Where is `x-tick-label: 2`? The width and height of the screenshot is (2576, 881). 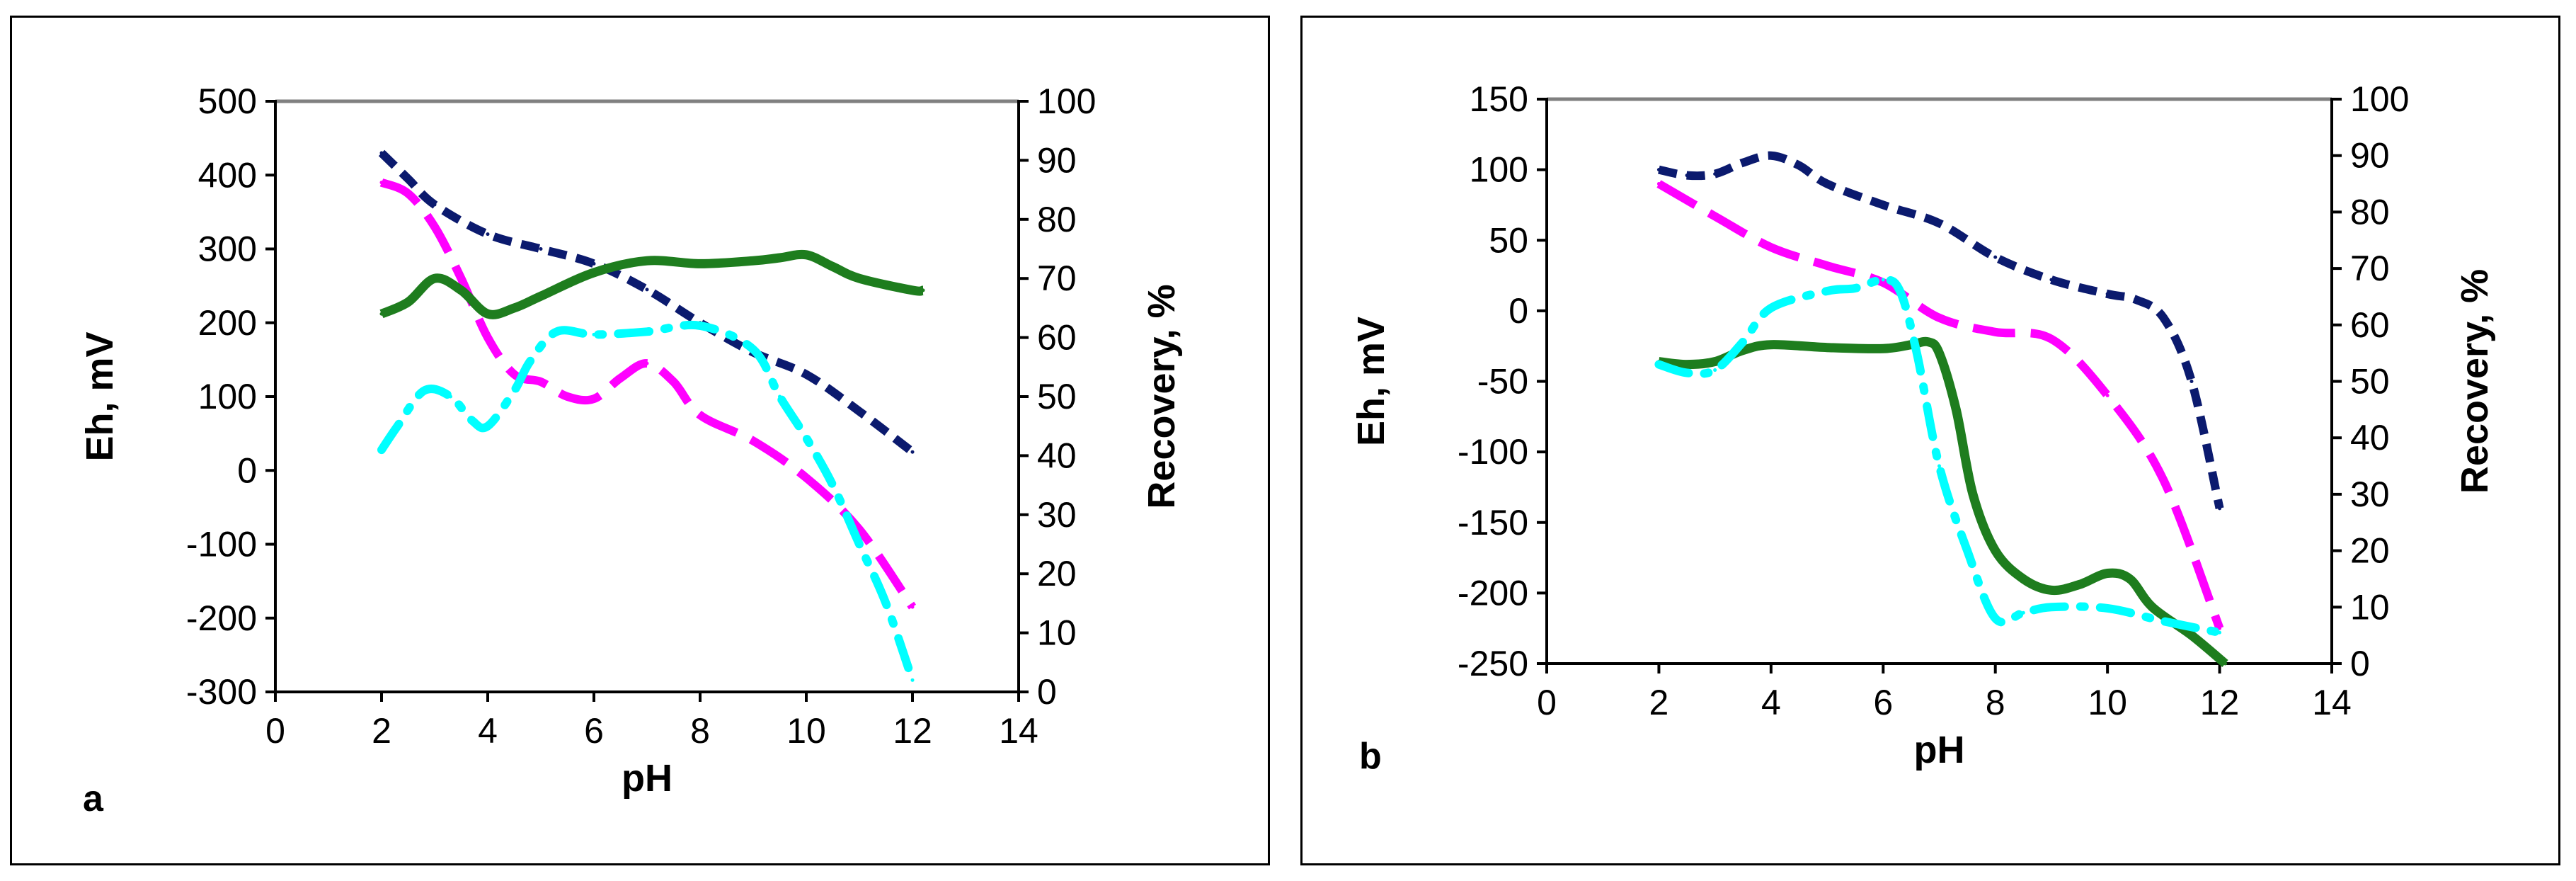
x-tick-label: 2 is located at coordinates (381, 731).